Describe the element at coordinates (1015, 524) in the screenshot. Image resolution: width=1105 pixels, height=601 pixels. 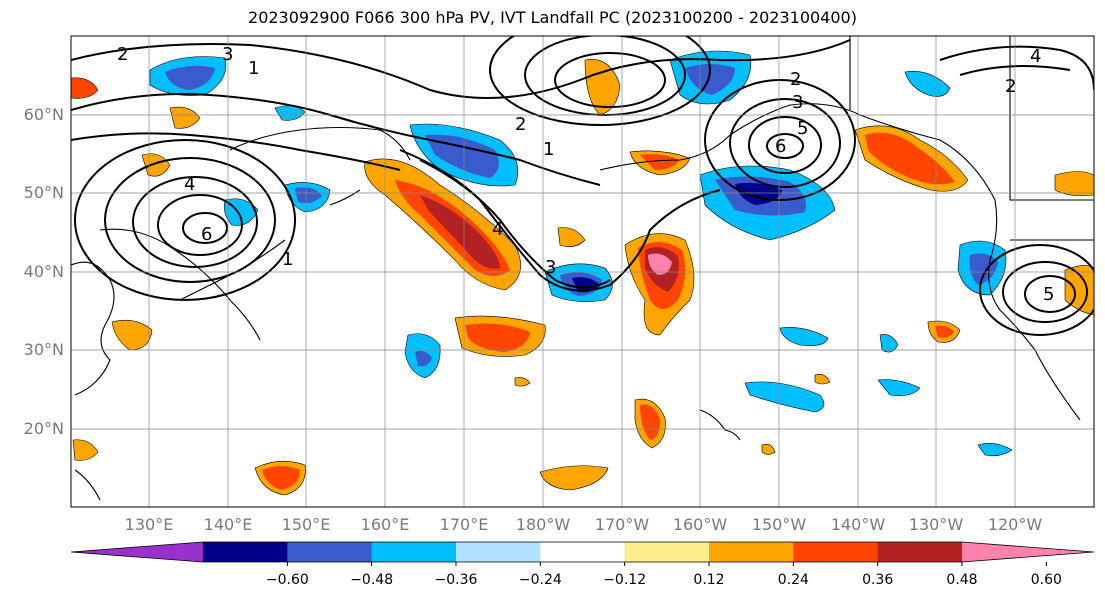
I see `lon-label: 120°W` at that location.